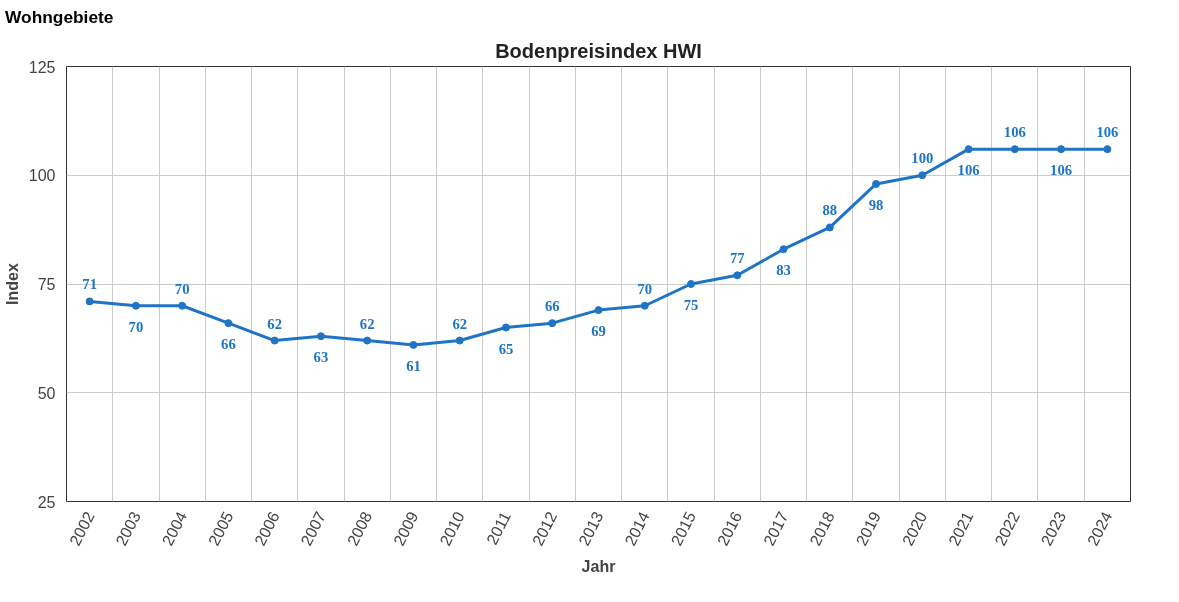 This screenshot has width=1179, height=602. What do you see at coordinates (876, 204) in the screenshot?
I see `data-label: 98` at bounding box center [876, 204].